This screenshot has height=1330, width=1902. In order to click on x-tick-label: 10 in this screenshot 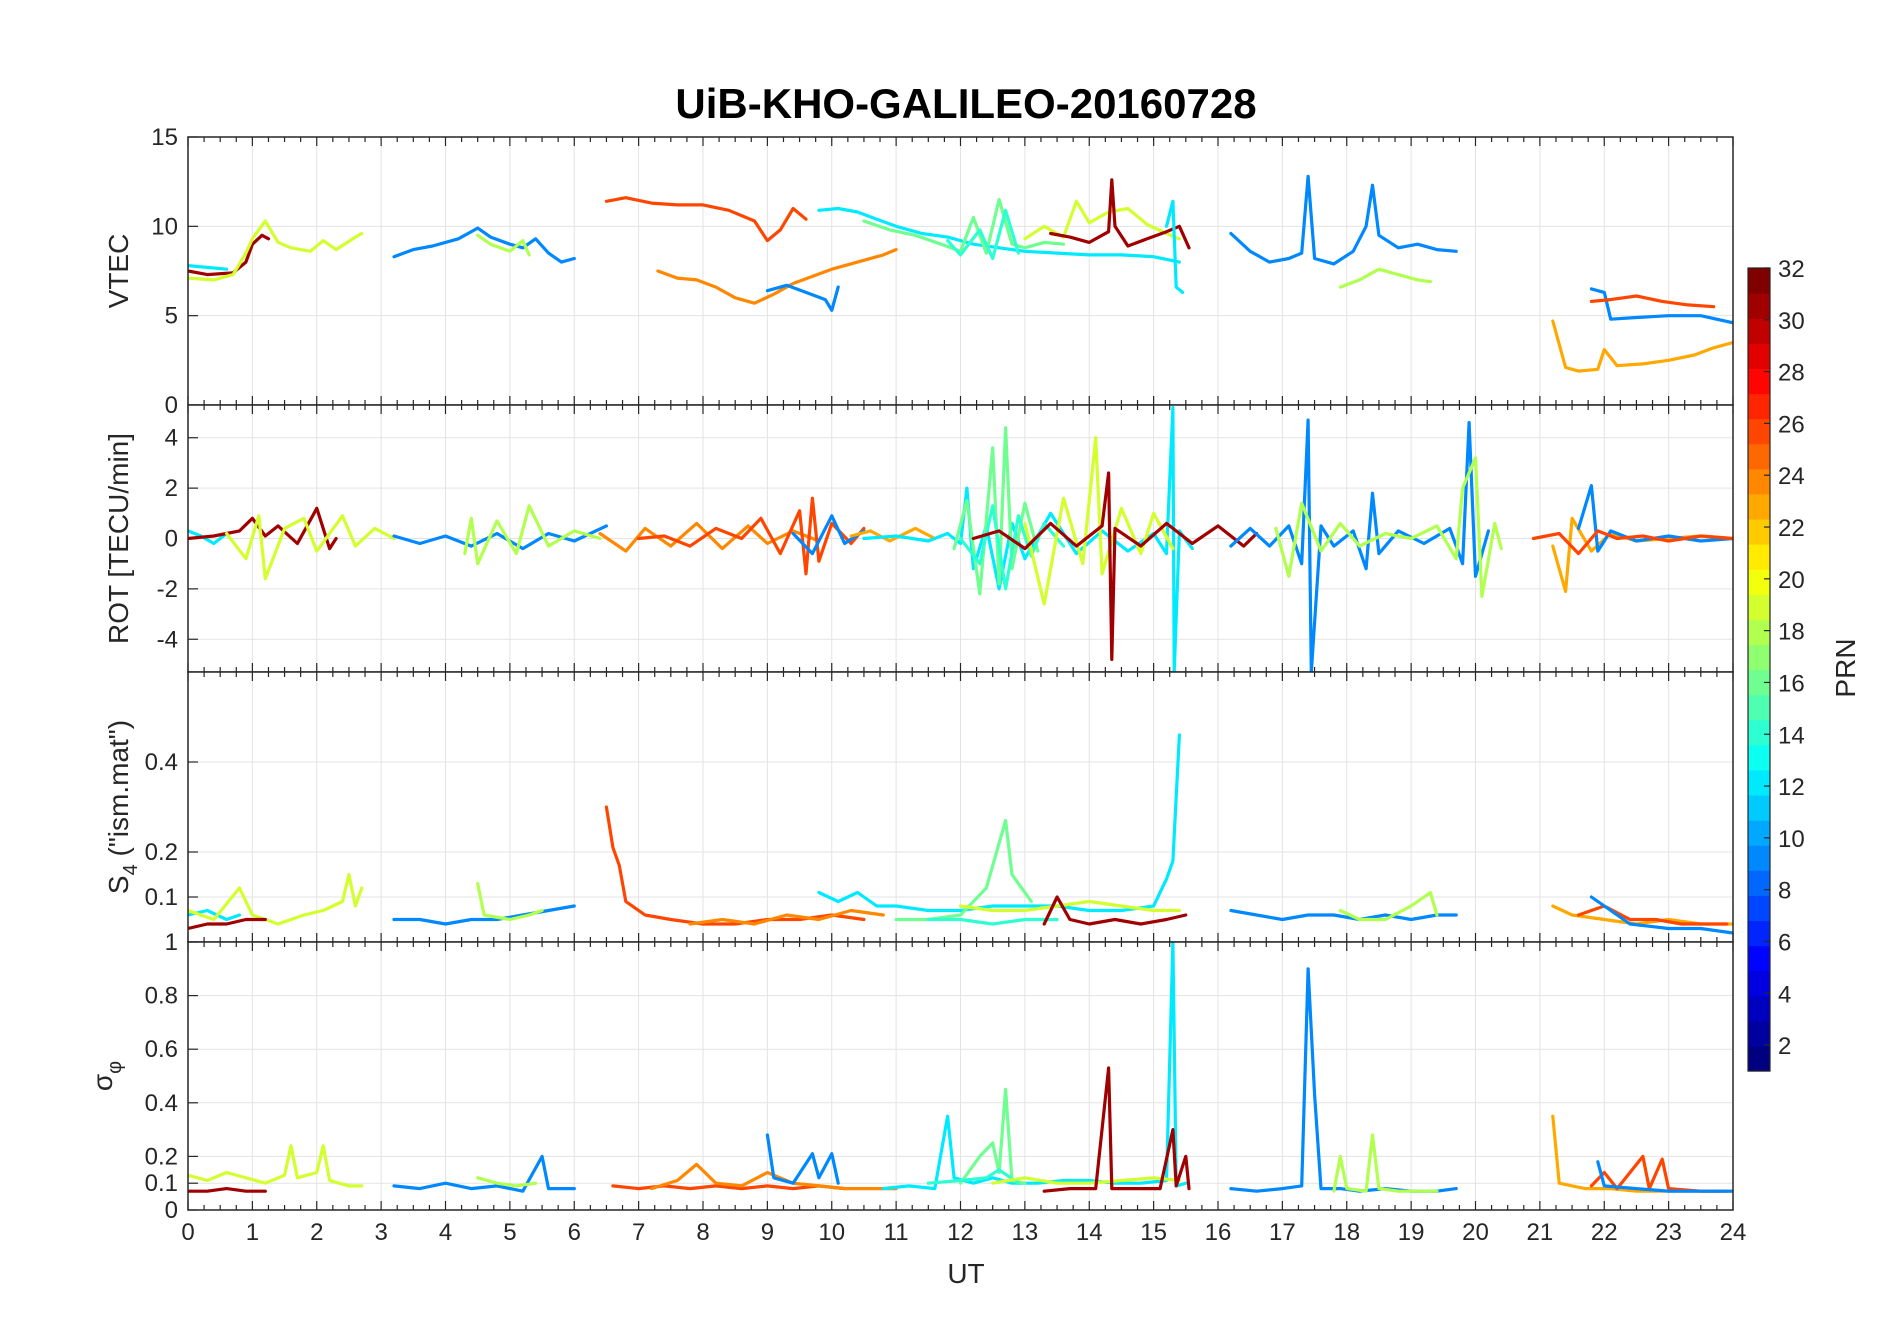, I will do `click(831, 1232)`.